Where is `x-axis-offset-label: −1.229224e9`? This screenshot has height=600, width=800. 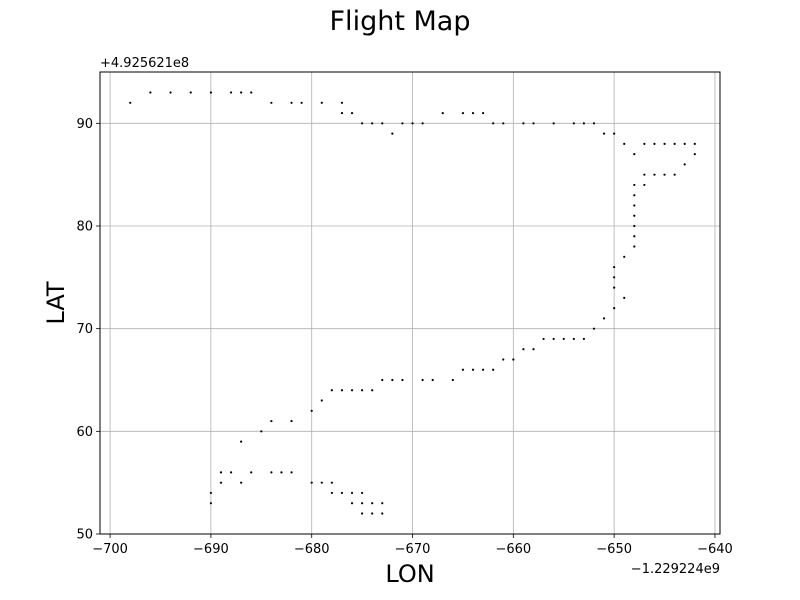 x-axis-offset-label: −1.229224e9 is located at coordinates (675, 569).